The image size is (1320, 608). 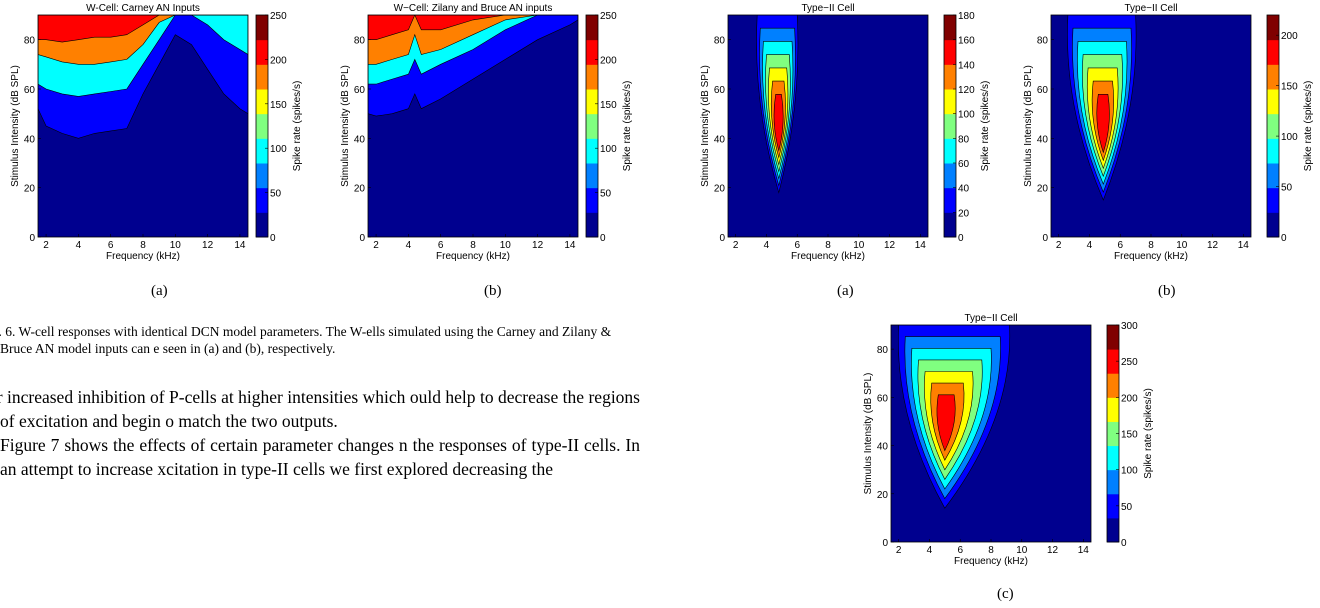 I want to click on colorbar-tick-label: 160, so click(x=966, y=41).